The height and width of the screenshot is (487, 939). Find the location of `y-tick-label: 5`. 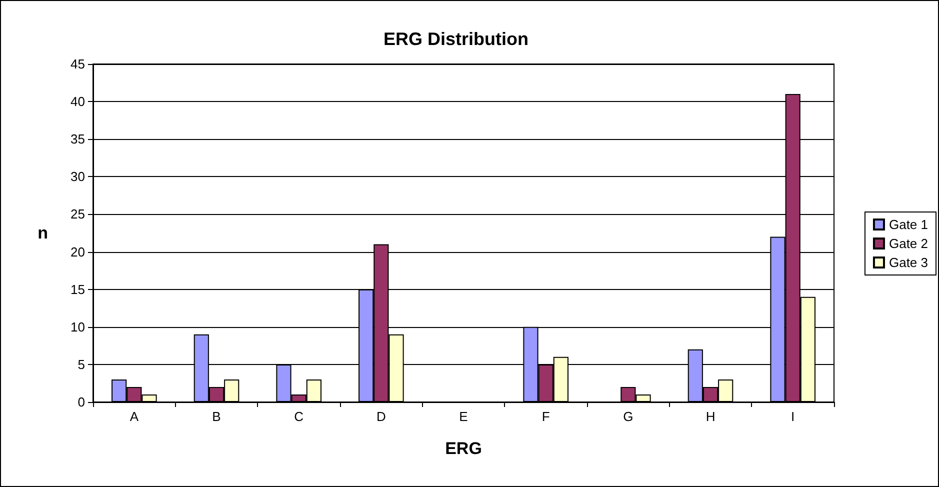

y-tick-label: 5 is located at coordinates (81, 364).